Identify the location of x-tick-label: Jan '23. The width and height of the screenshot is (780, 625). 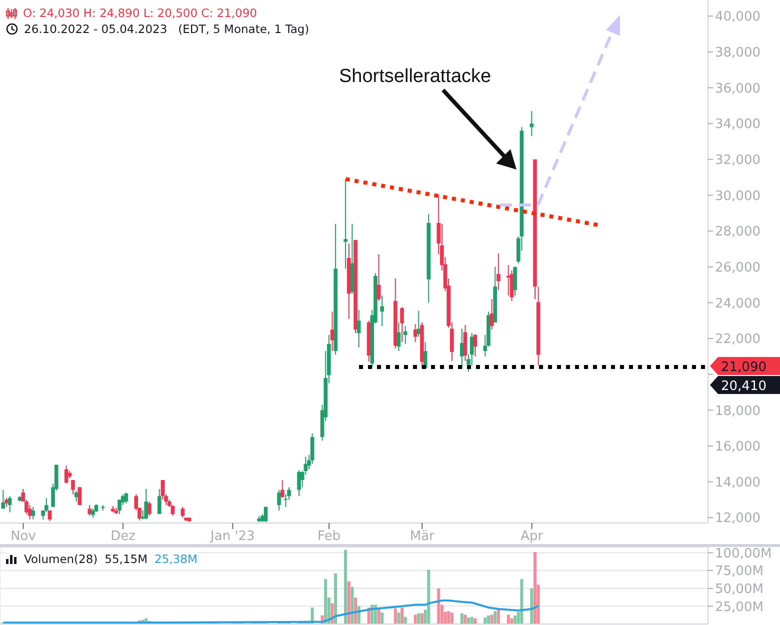
(232, 536).